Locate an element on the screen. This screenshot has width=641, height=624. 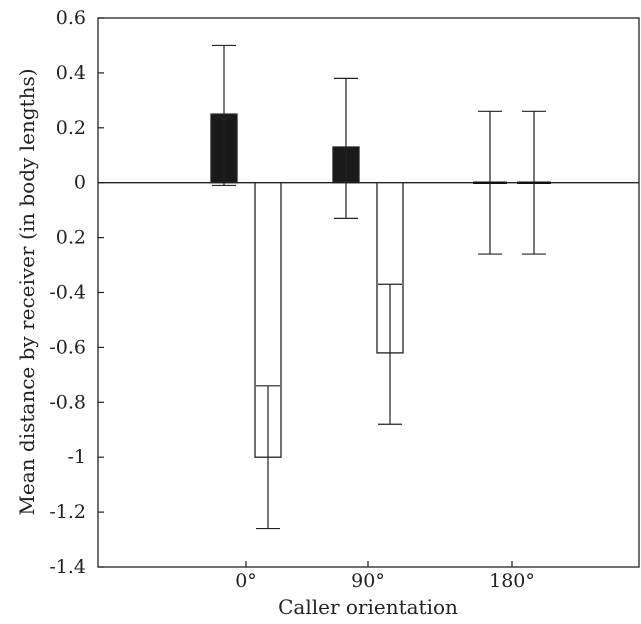
y-tick-label-9: -1.2 is located at coordinates (67, 512).